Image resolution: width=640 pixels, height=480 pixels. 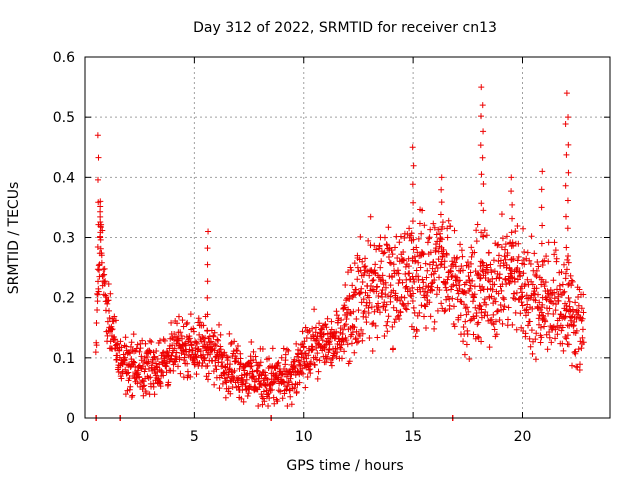 I want to click on y-tick-label: 0.1, so click(x=64, y=359).